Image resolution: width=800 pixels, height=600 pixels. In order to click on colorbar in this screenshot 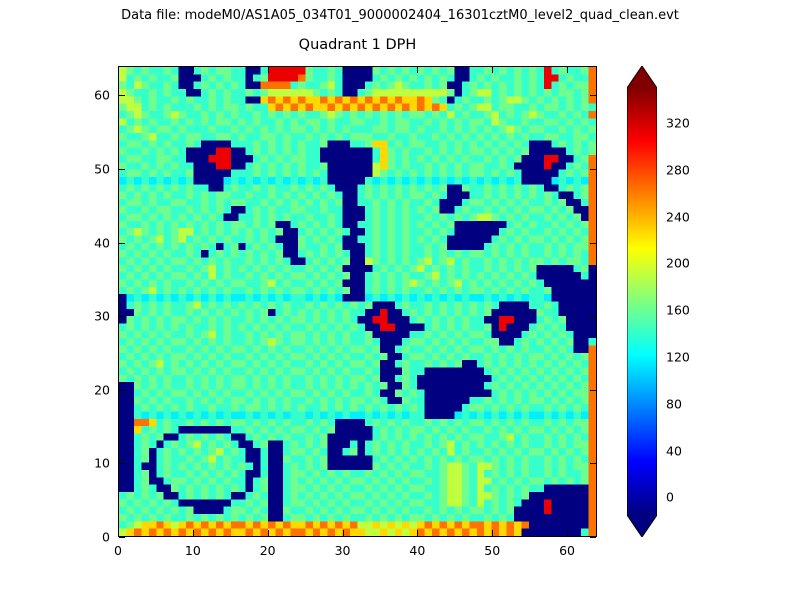, I will do `click(642, 301)`.